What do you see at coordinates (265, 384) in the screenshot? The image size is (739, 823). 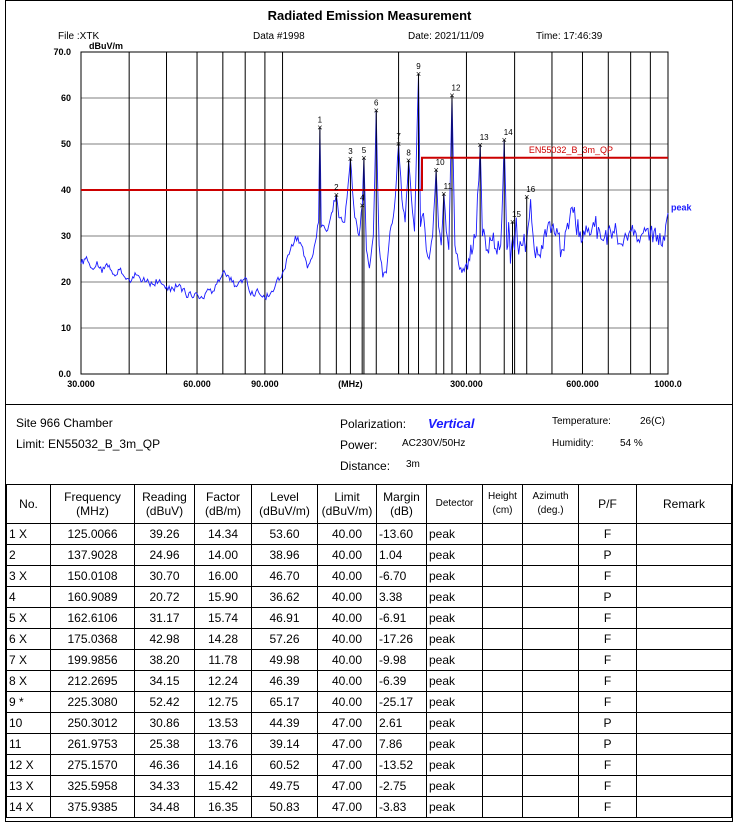 I see `x-tick-label: 90.000` at bounding box center [265, 384].